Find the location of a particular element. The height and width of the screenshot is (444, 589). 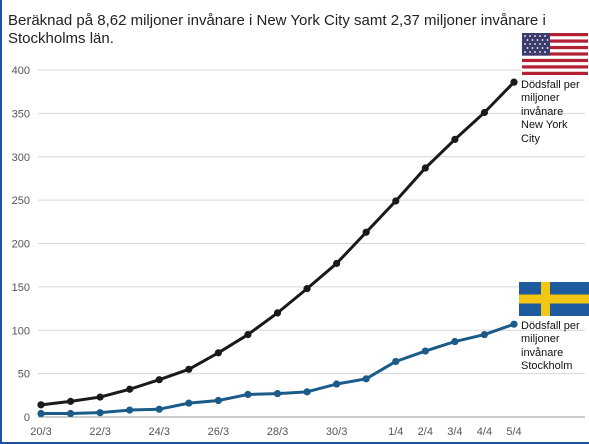

x-tick-label: 20/3 is located at coordinates (40, 432).